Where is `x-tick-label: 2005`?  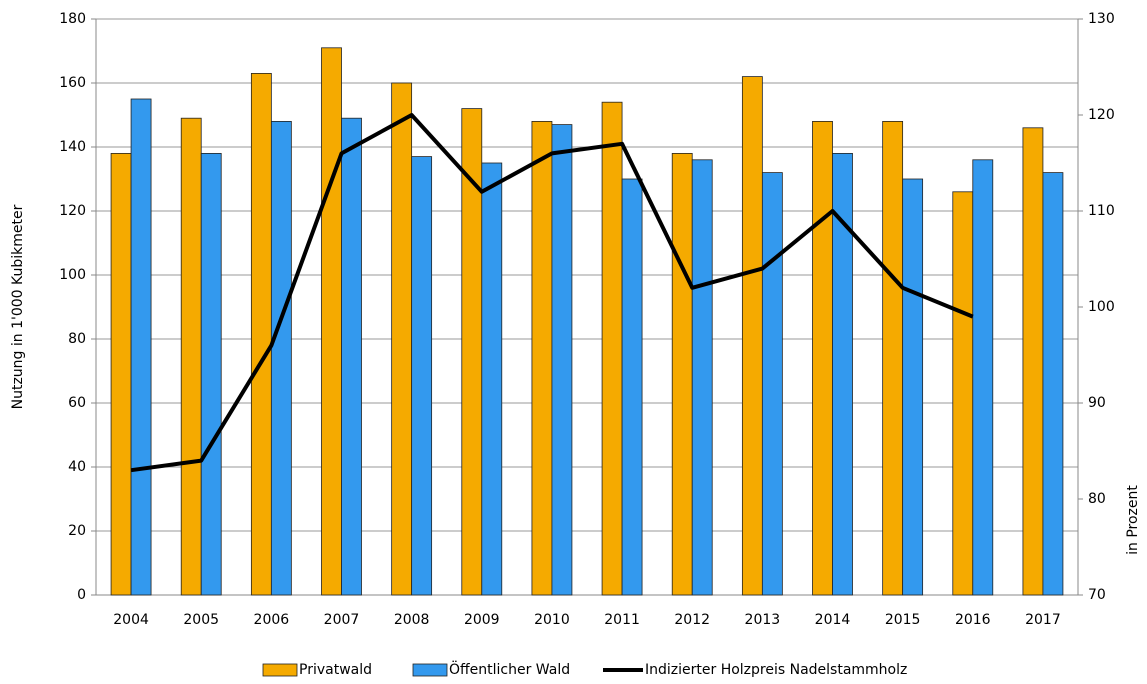 x-tick-label: 2005 is located at coordinates (201, 620).